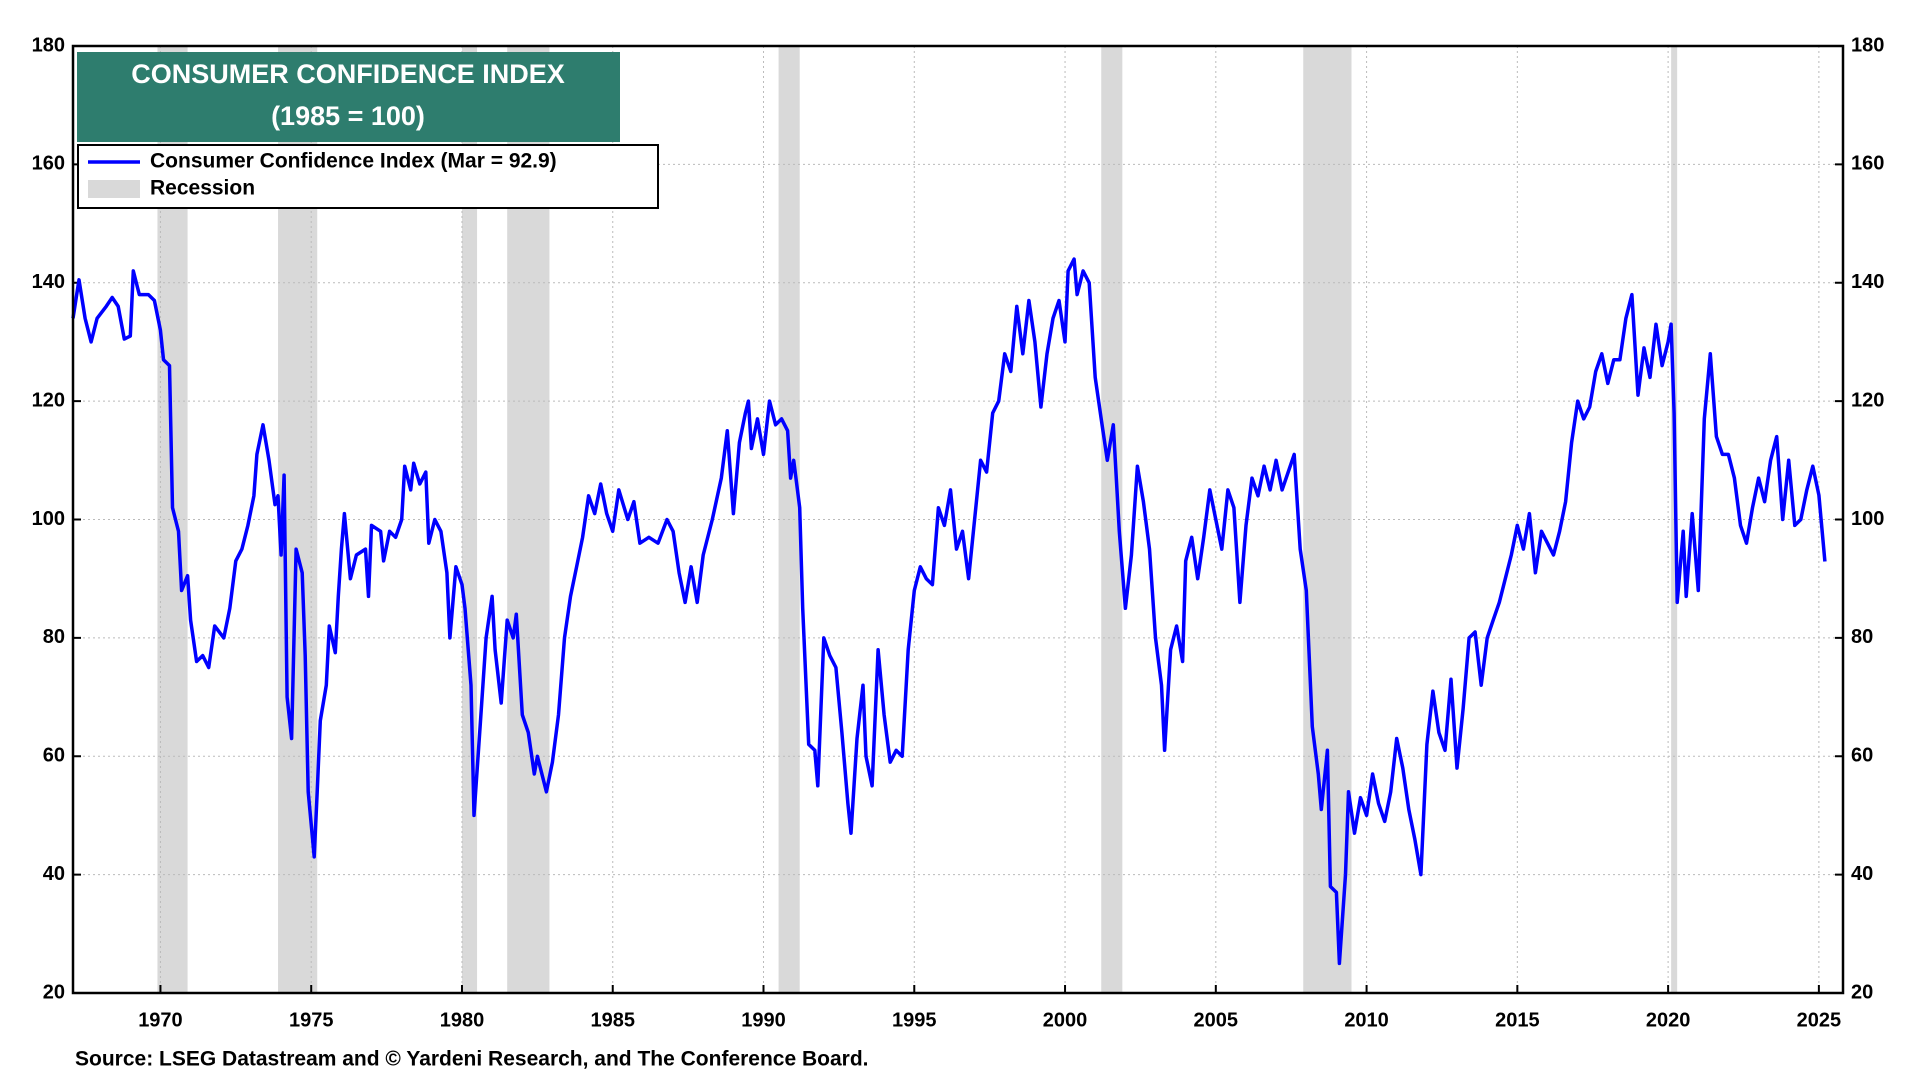 The width and height of the screenshot is (1920, 1080). I want to click on y2-tick-label: 140, so click(1867, 282).